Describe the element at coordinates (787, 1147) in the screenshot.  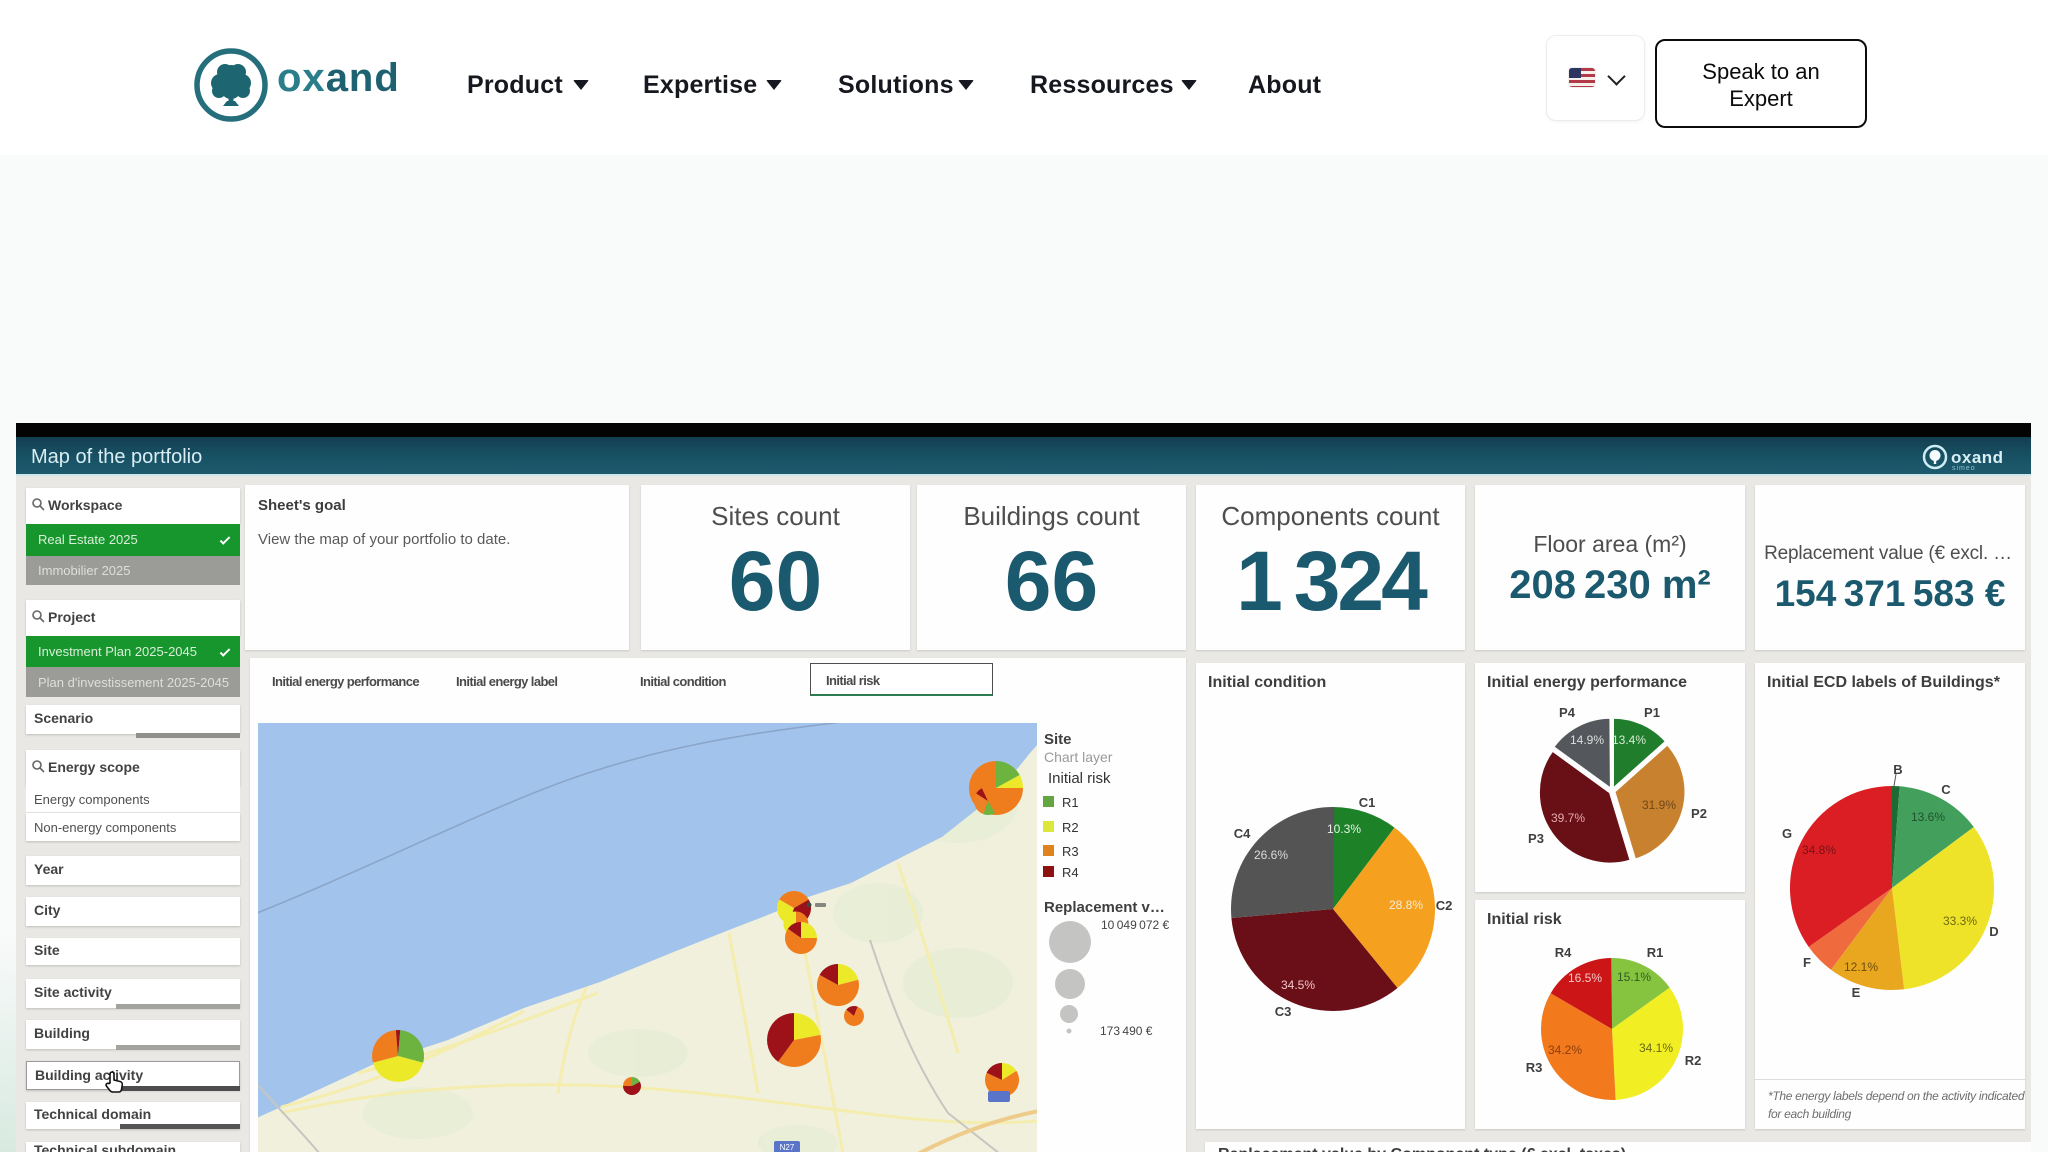
I see `svg-text: N27` at that location.